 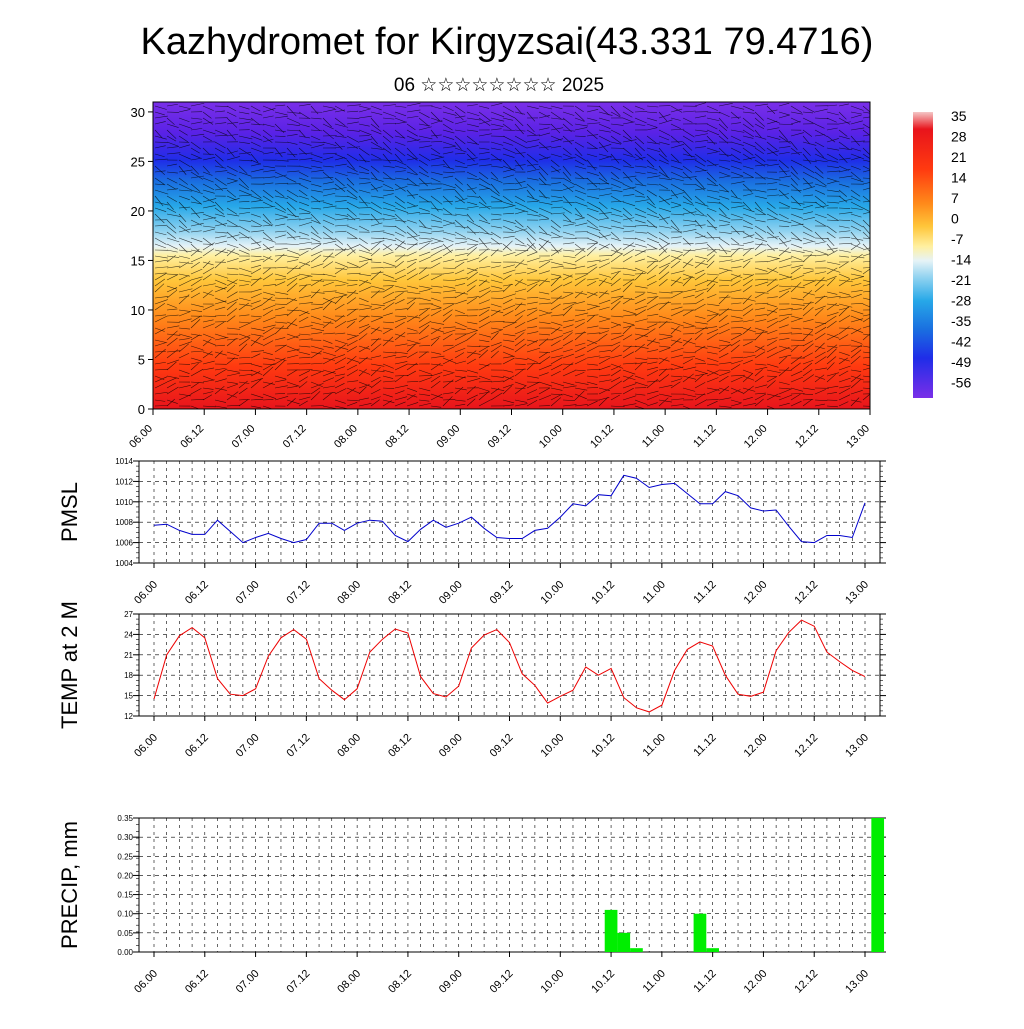 What do you see at coordinates (704, 592) in the screenshot?
I see `pmsl-xtick-label: 11.12` at bounding box center [704, 592].